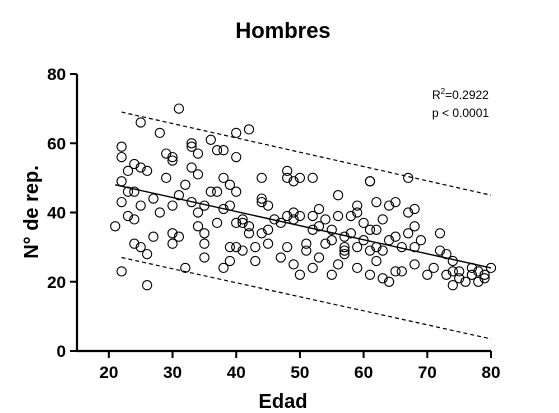  I want to click on x-tick-label: 70, so click(427, 372).